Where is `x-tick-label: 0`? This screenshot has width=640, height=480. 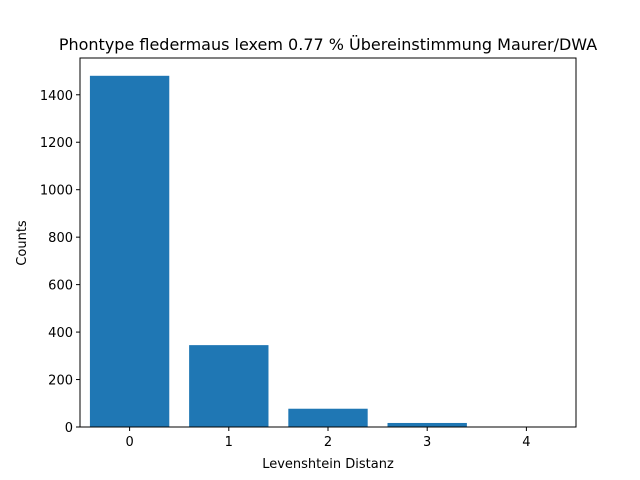 x-tick-label: 0 is located at coordinates (129, 442).